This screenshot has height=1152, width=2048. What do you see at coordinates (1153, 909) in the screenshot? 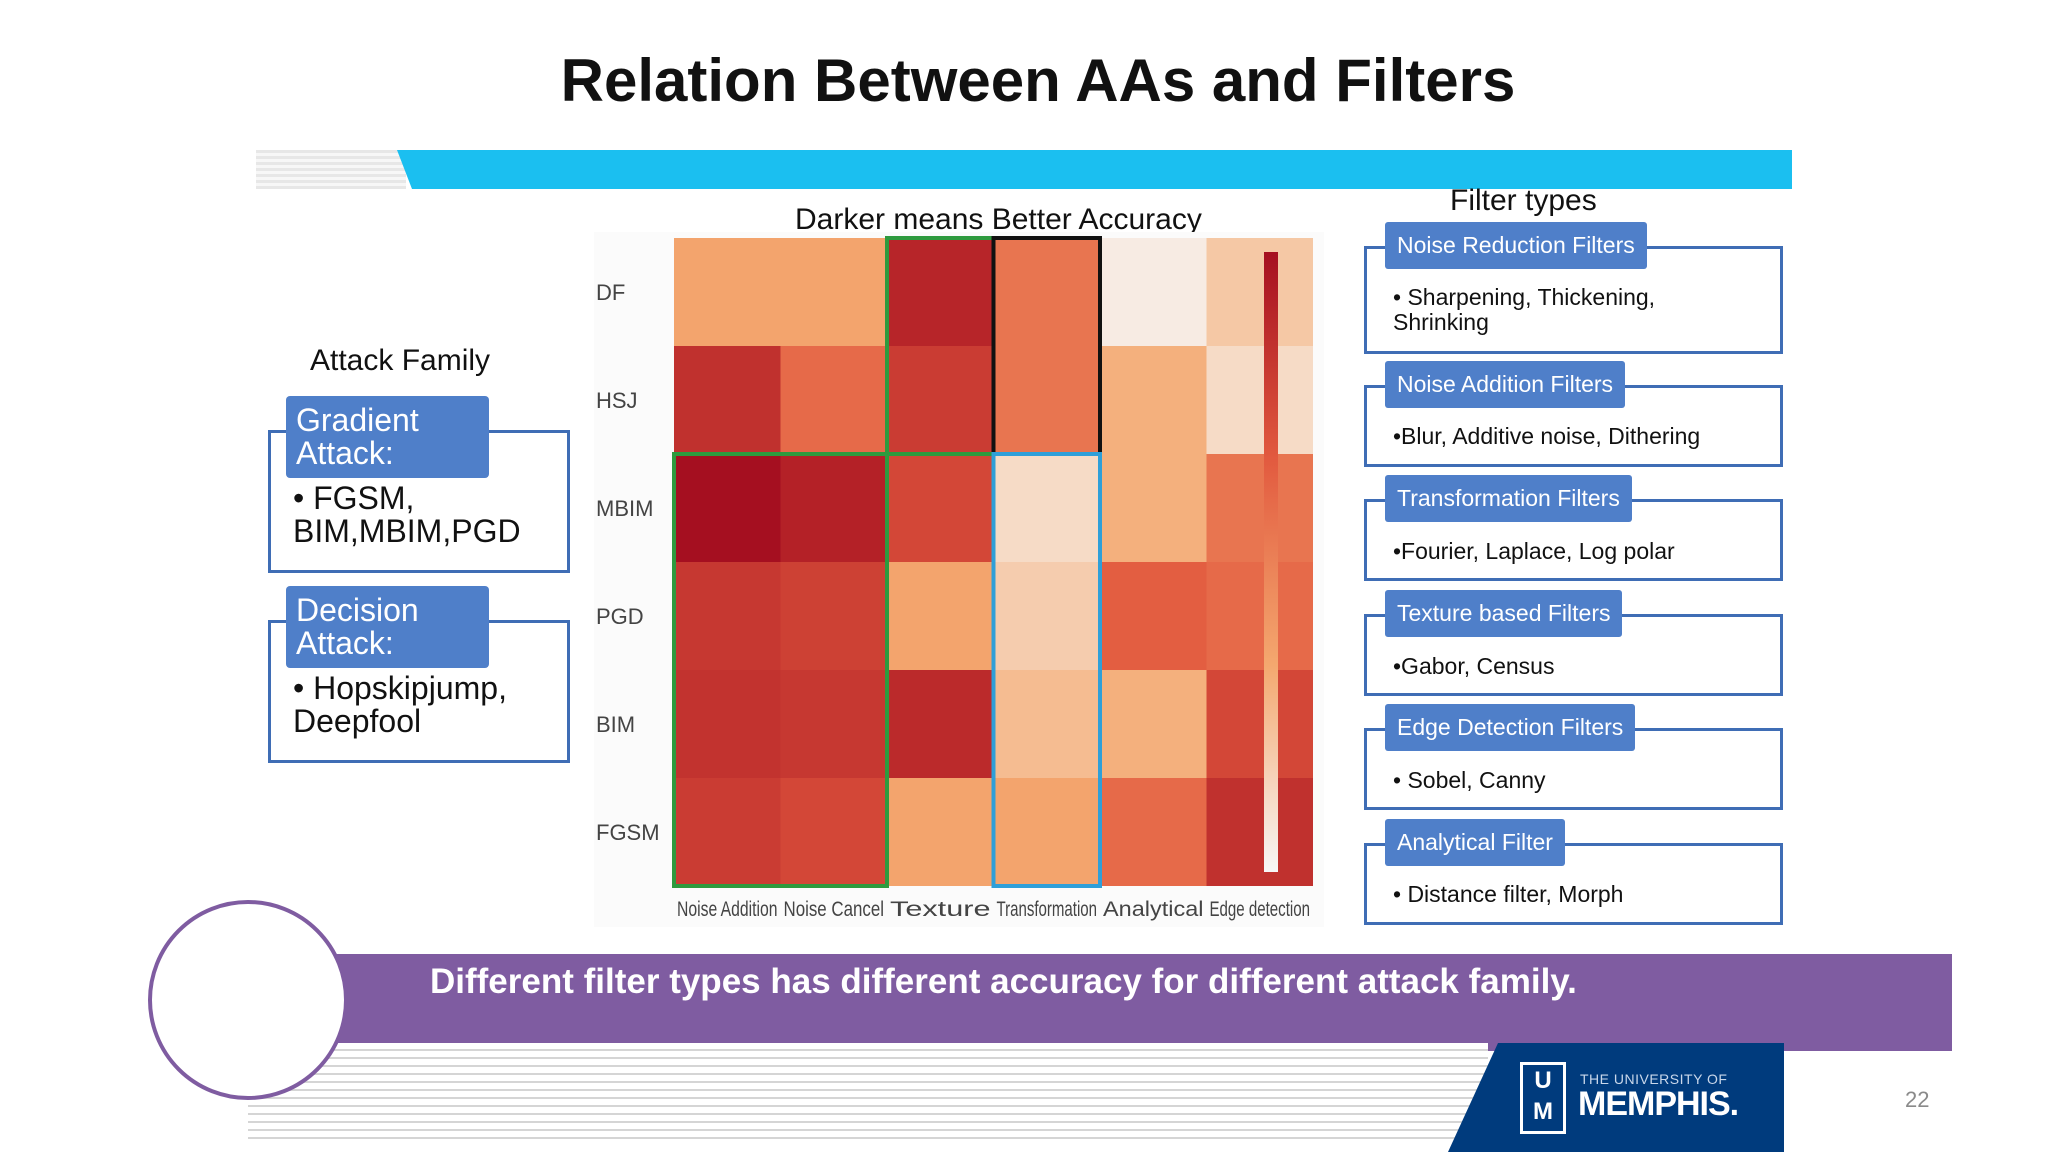
I see `heatmap-column-label: Analytical` at bounding box center [1153, 909].